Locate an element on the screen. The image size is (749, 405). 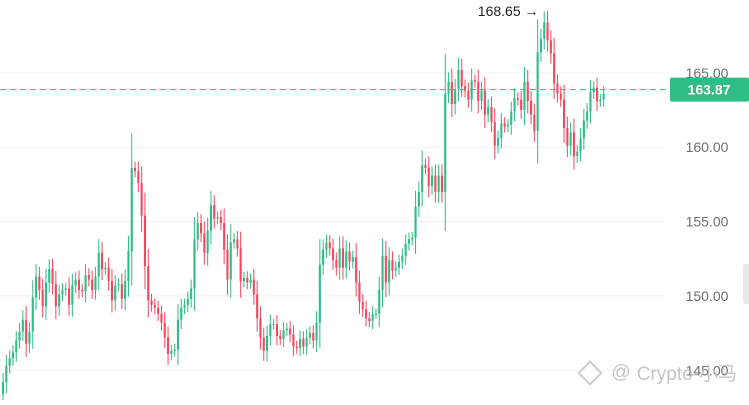
axis-scroll-handle is located at coordinates (746, 284).